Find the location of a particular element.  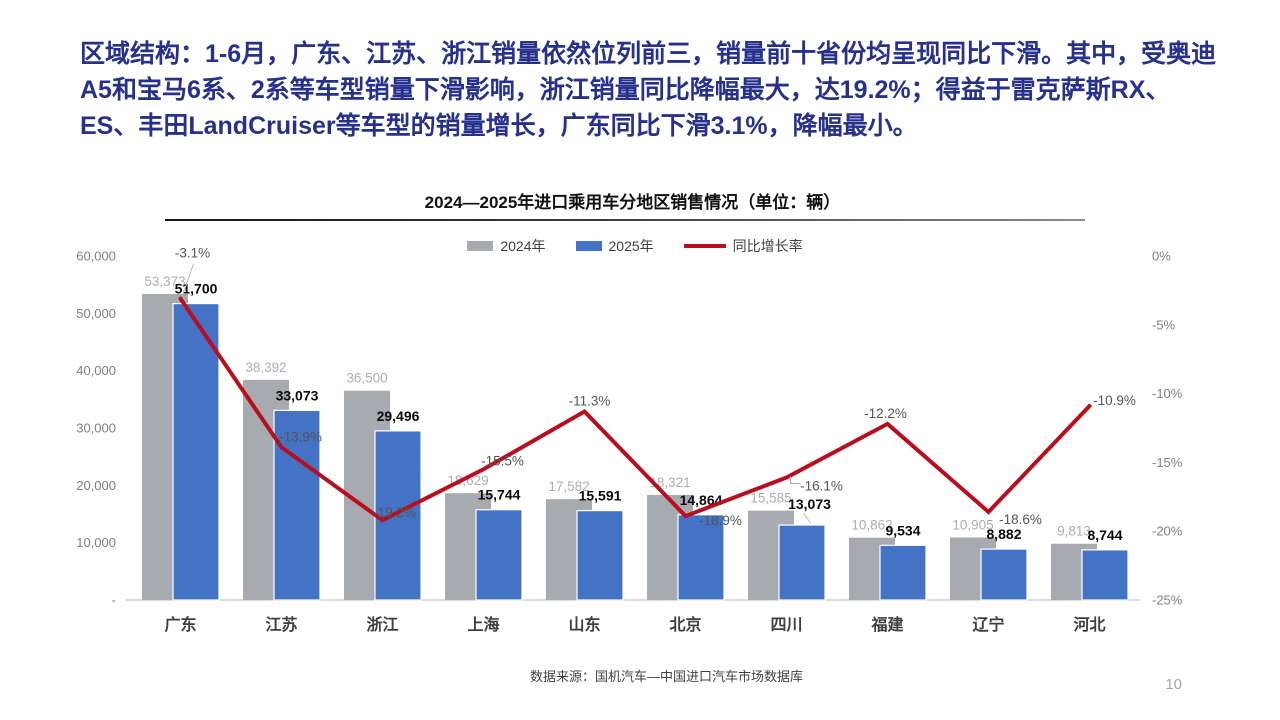

y-axis-tick: 10,000 is located at coordinates (96, 542).